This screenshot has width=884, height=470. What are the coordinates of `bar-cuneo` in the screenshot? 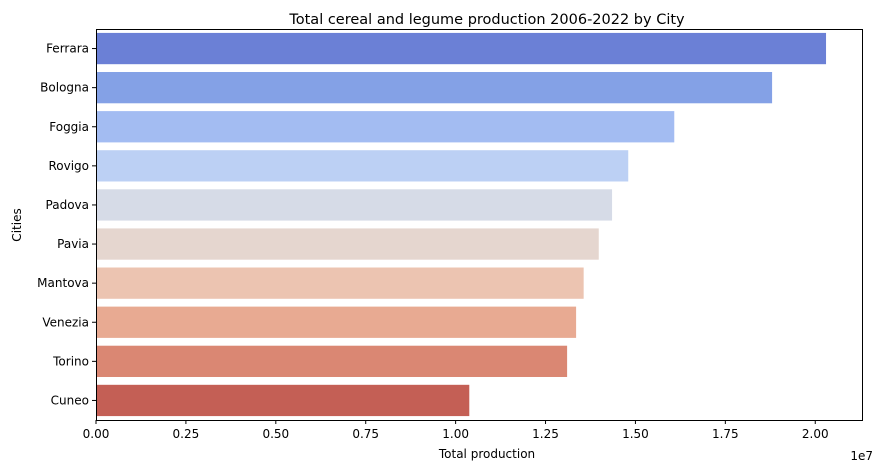 It's located at (283, 400).